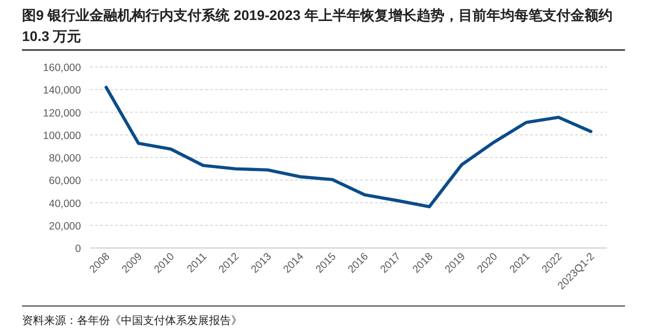 The image size is (646, 331). What do you see at coordinates (78, 249) in the screenshot?
I see `y-tick-label: 0` at bounding box center [78, 249].